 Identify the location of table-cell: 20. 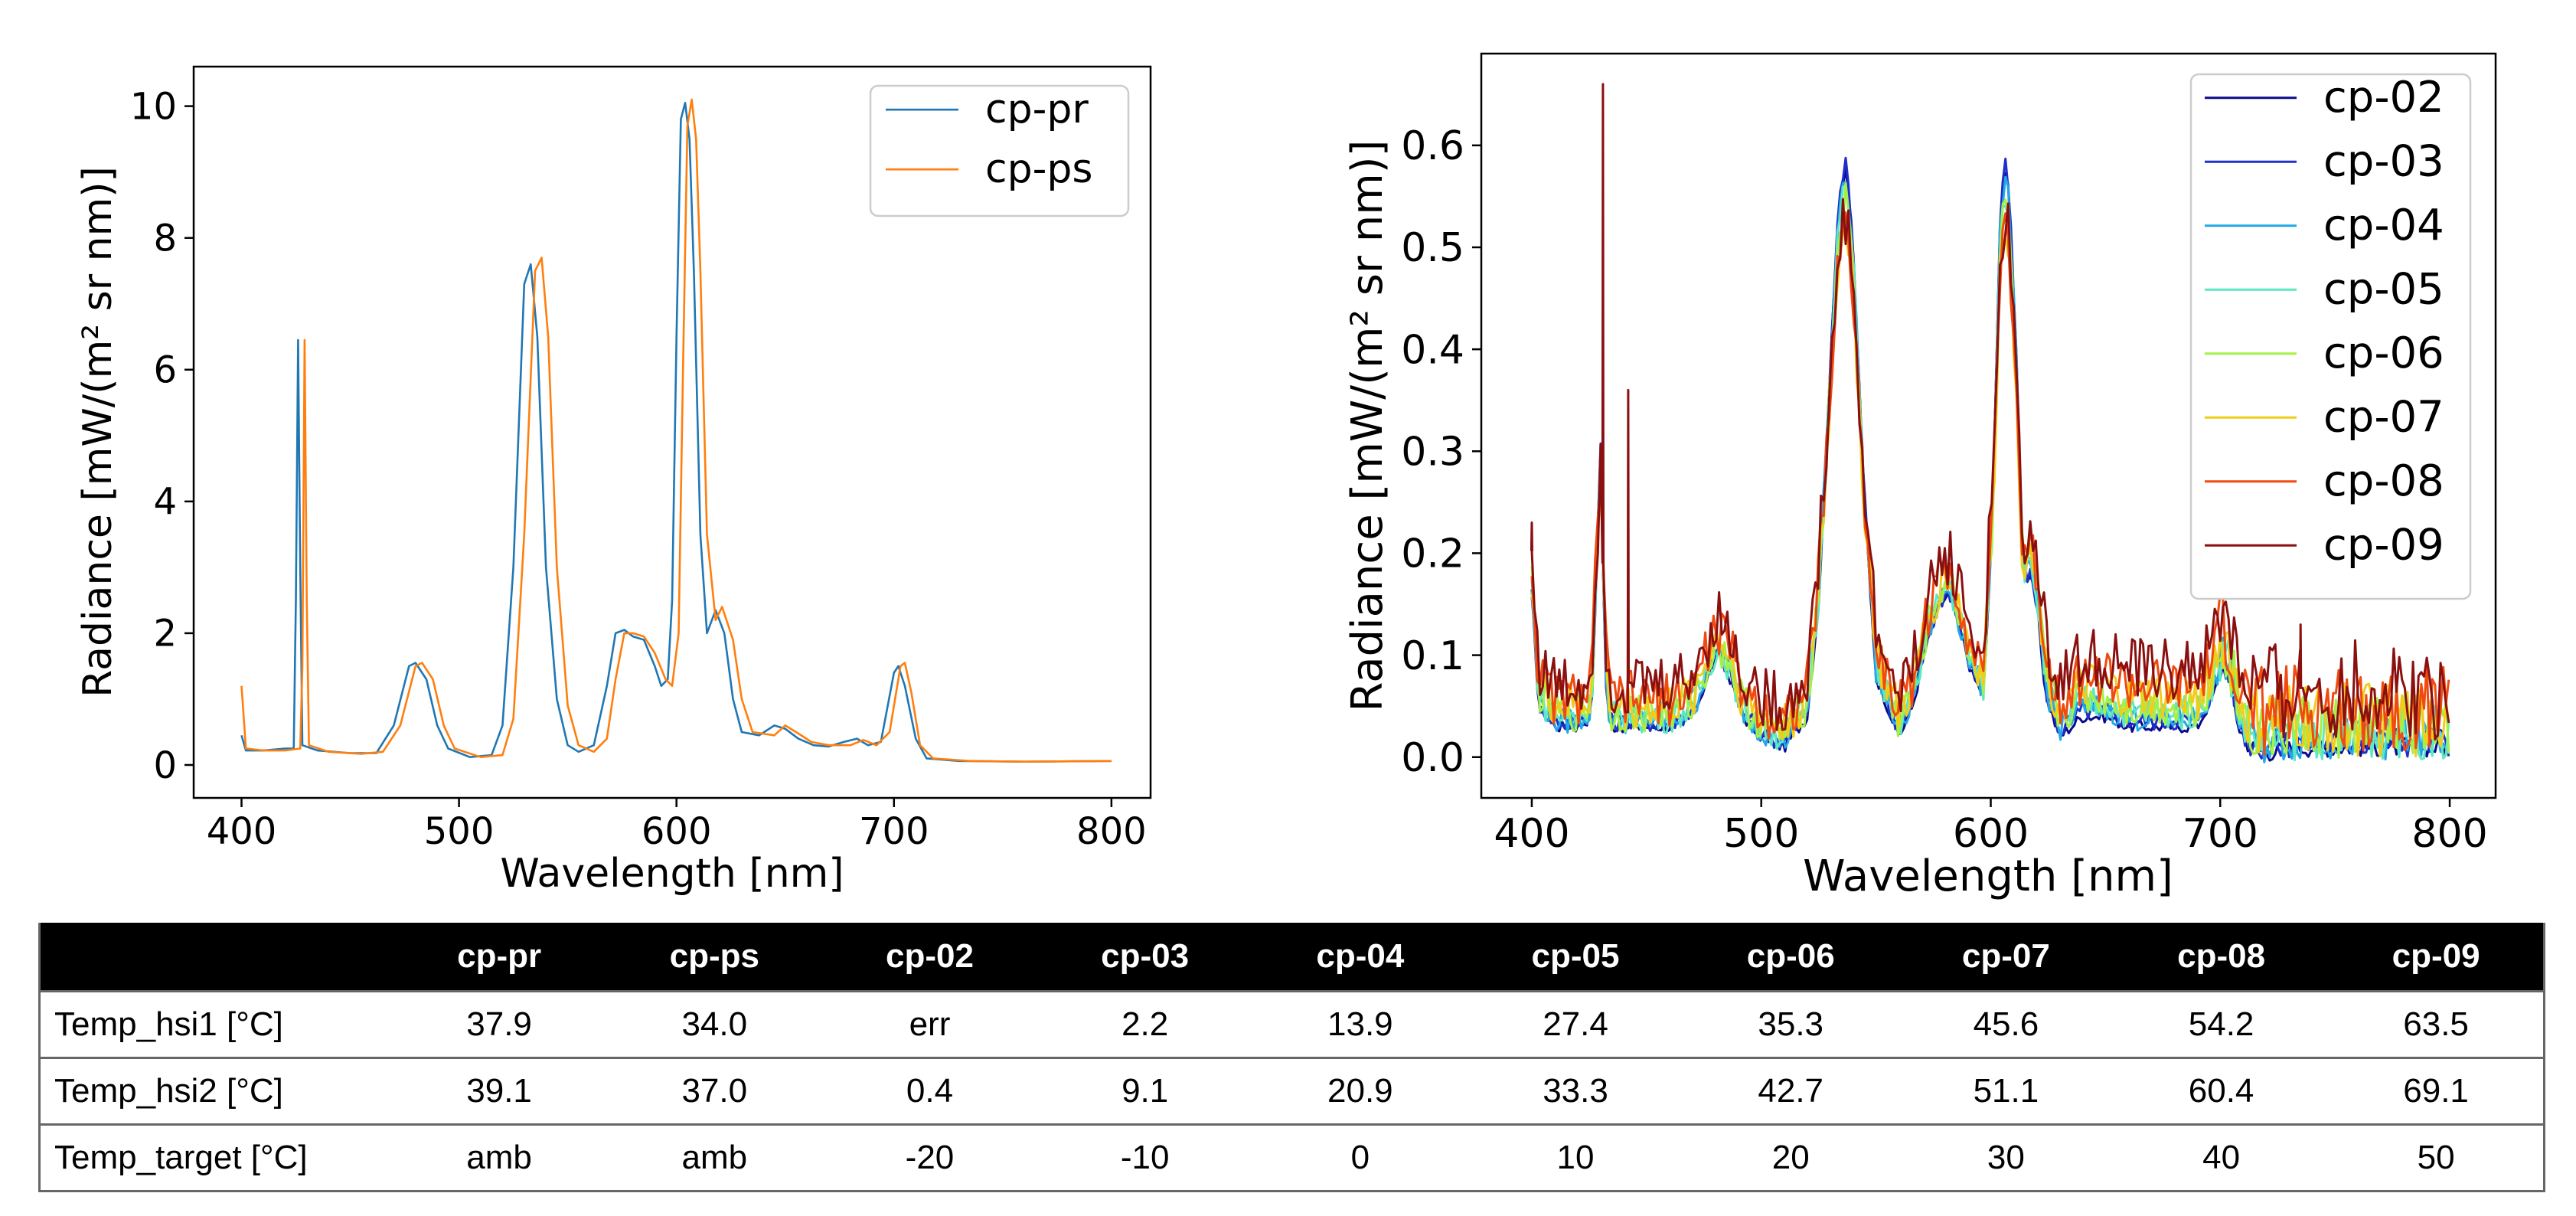
(1791, 1157).